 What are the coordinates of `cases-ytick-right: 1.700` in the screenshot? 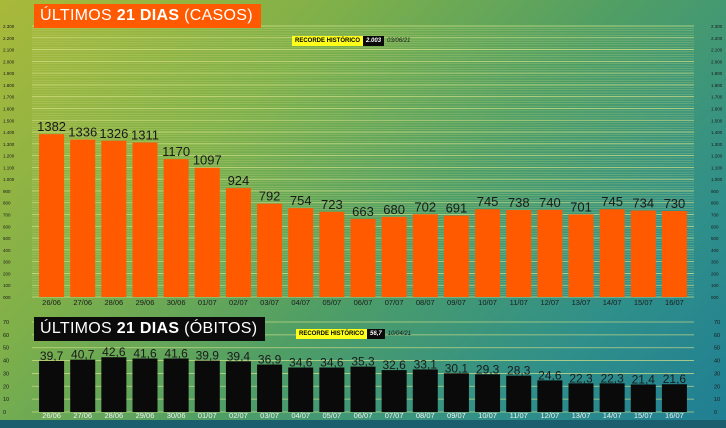 It's located at (717, 97).